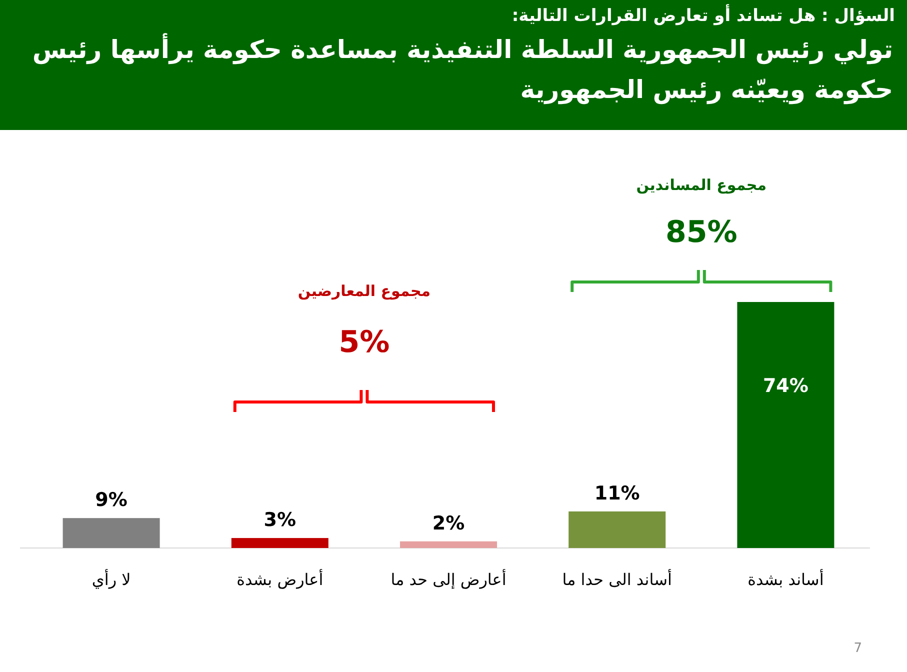 This screenshot has width=907, height=672. Describe the element at coordinates (462, 69) in the screenshot. I see `chart-title: تولي رئيس الجمهورية السلطة التنفيذية بمساعدة حكومة يرأسها رئيس حكومة ويعيّنه رئيس الجمهورية` at that location.